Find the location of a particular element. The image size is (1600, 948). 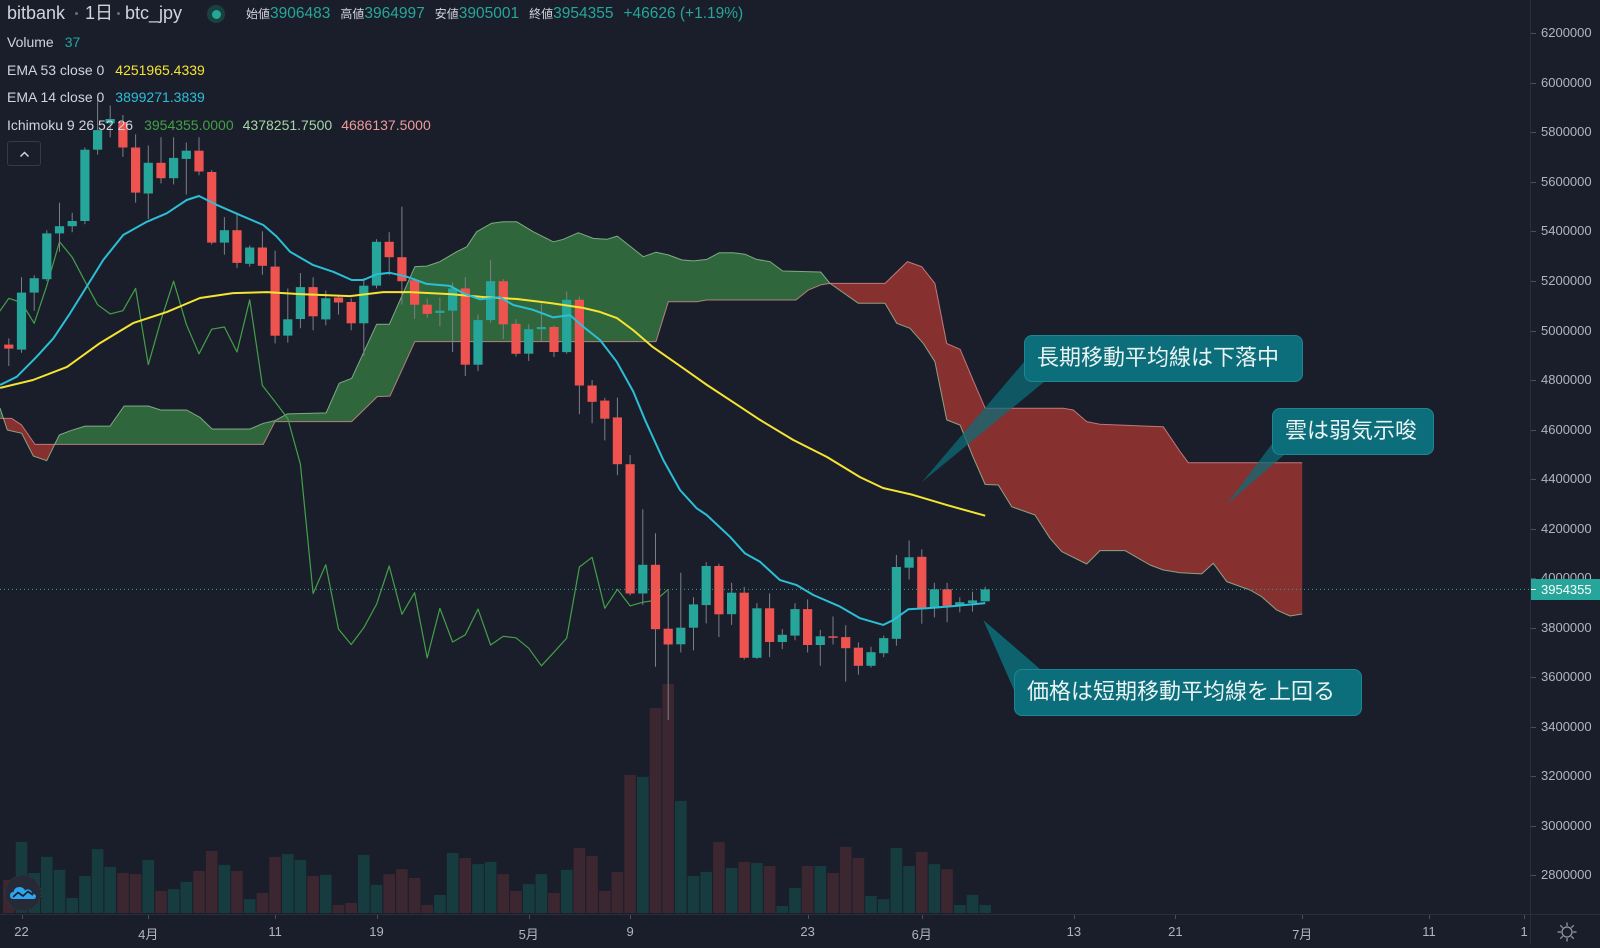

market-status-dot is located at coordinates (216, 14).